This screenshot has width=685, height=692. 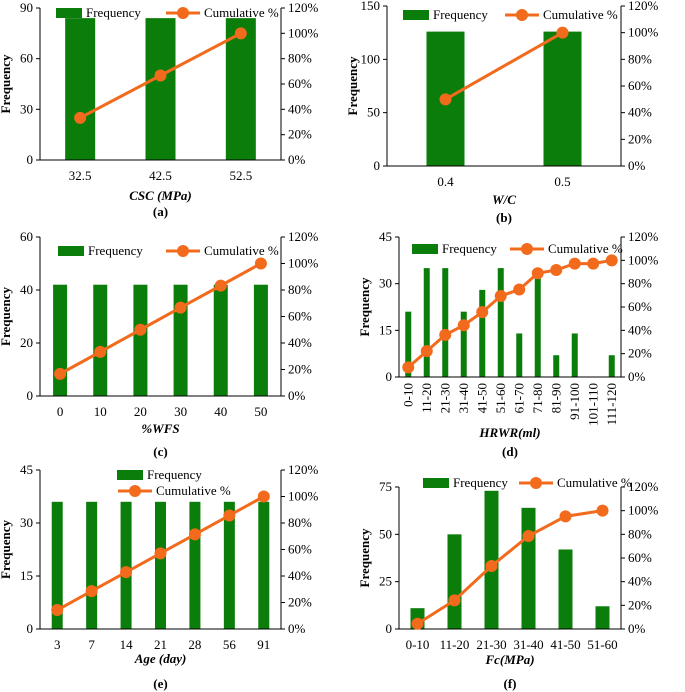 I want to click on x-tick-label: 61-70, so click(x=518, y=398).